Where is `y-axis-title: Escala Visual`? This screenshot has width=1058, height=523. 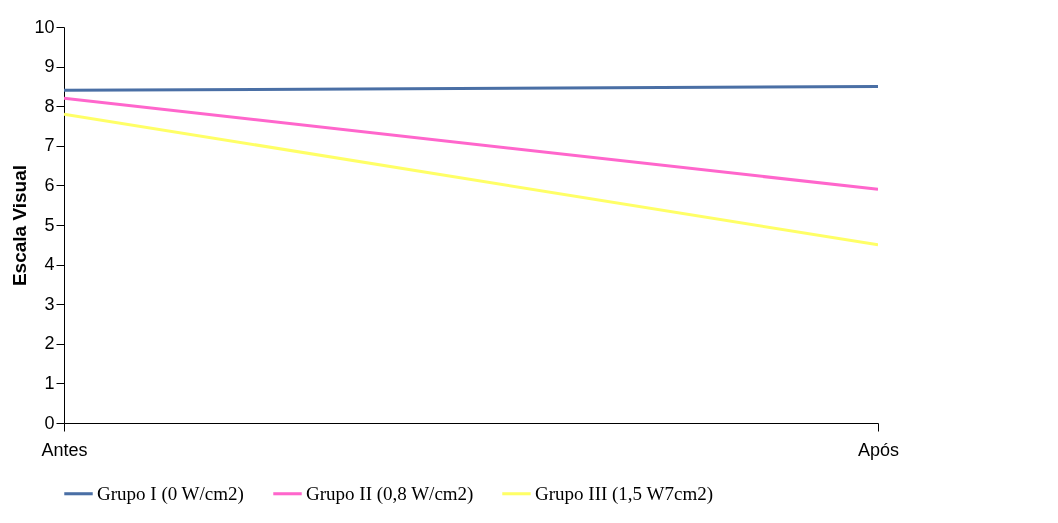 y-axis-title: Escala Visual is located at coordinates (20, 225).